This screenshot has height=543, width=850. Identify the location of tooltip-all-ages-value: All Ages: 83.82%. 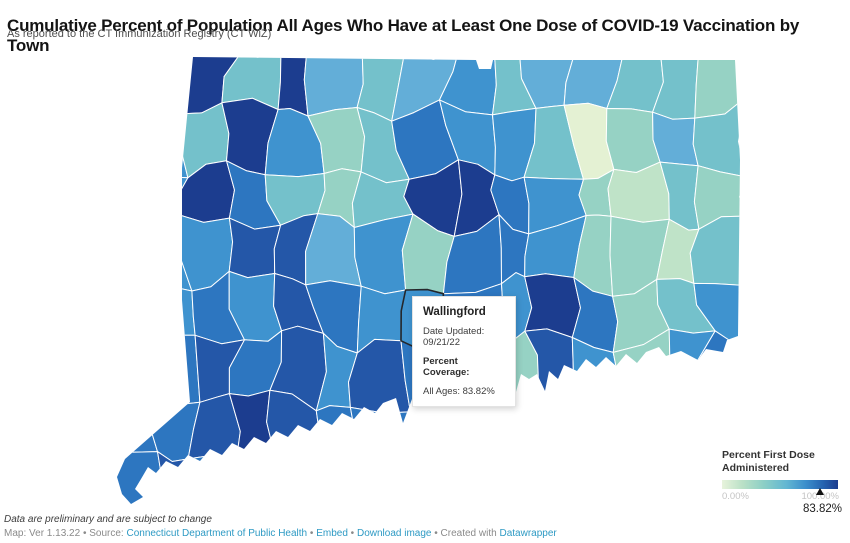
(459, 391).